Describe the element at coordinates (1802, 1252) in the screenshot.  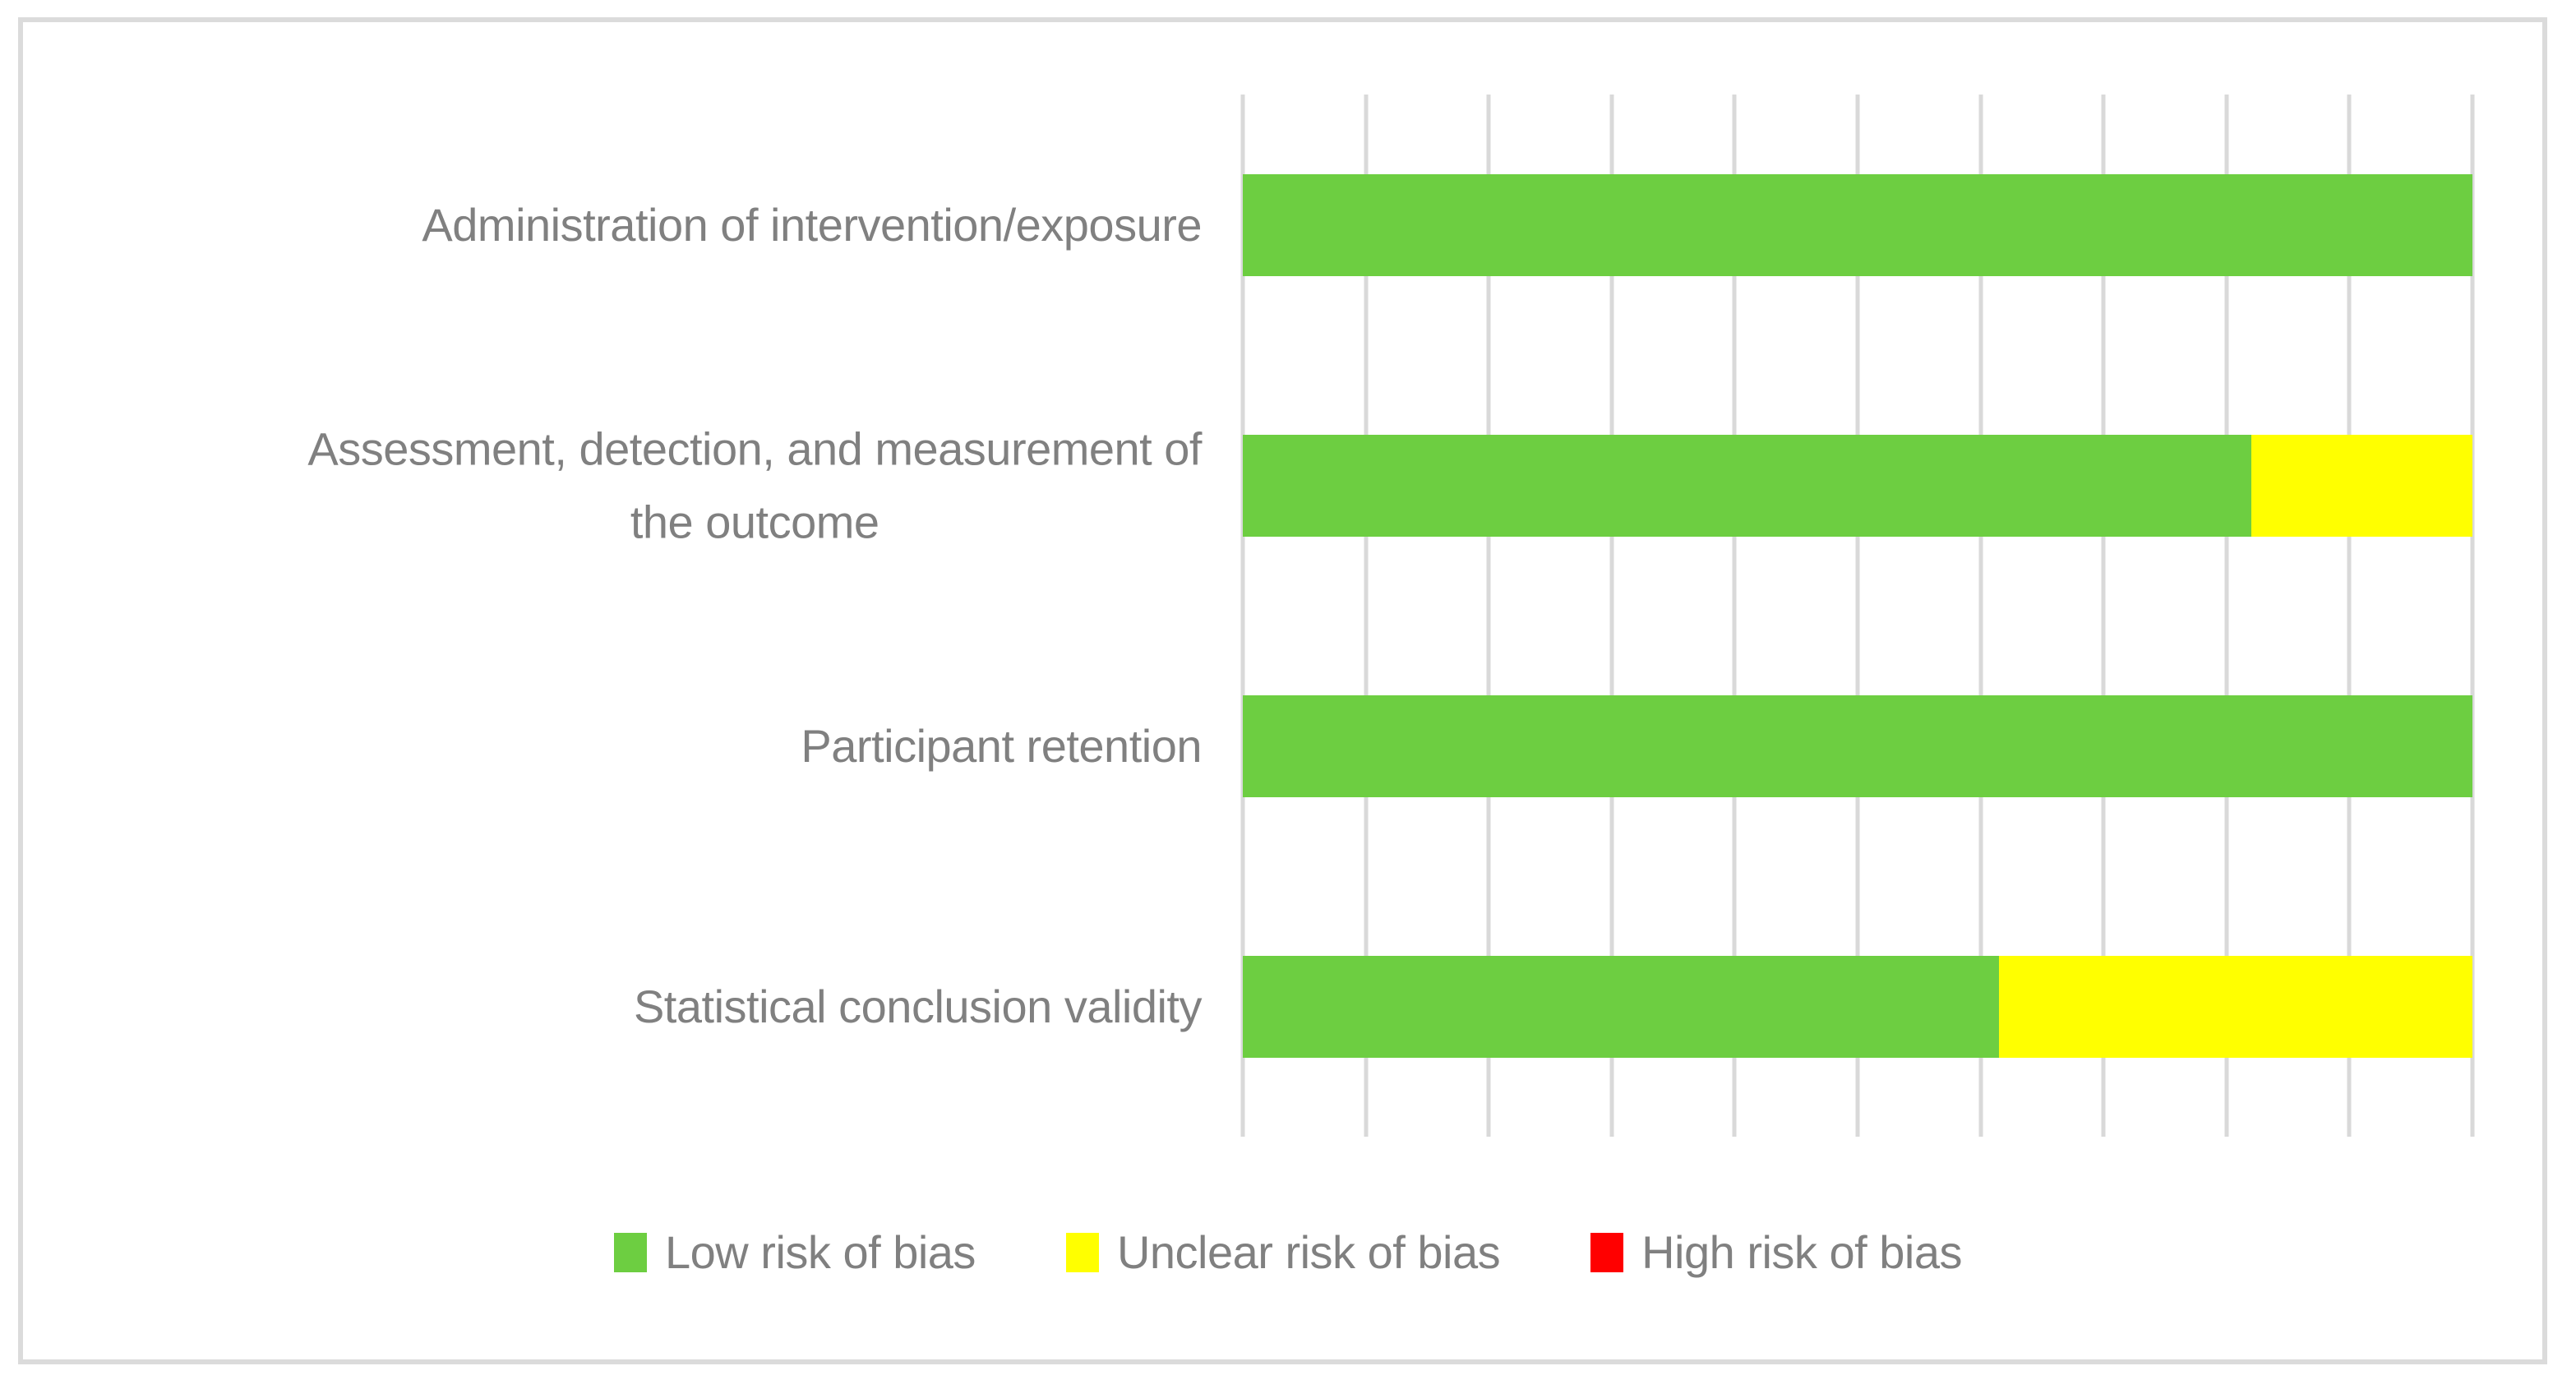
I see `legend-label: High risk of bias` at that location.